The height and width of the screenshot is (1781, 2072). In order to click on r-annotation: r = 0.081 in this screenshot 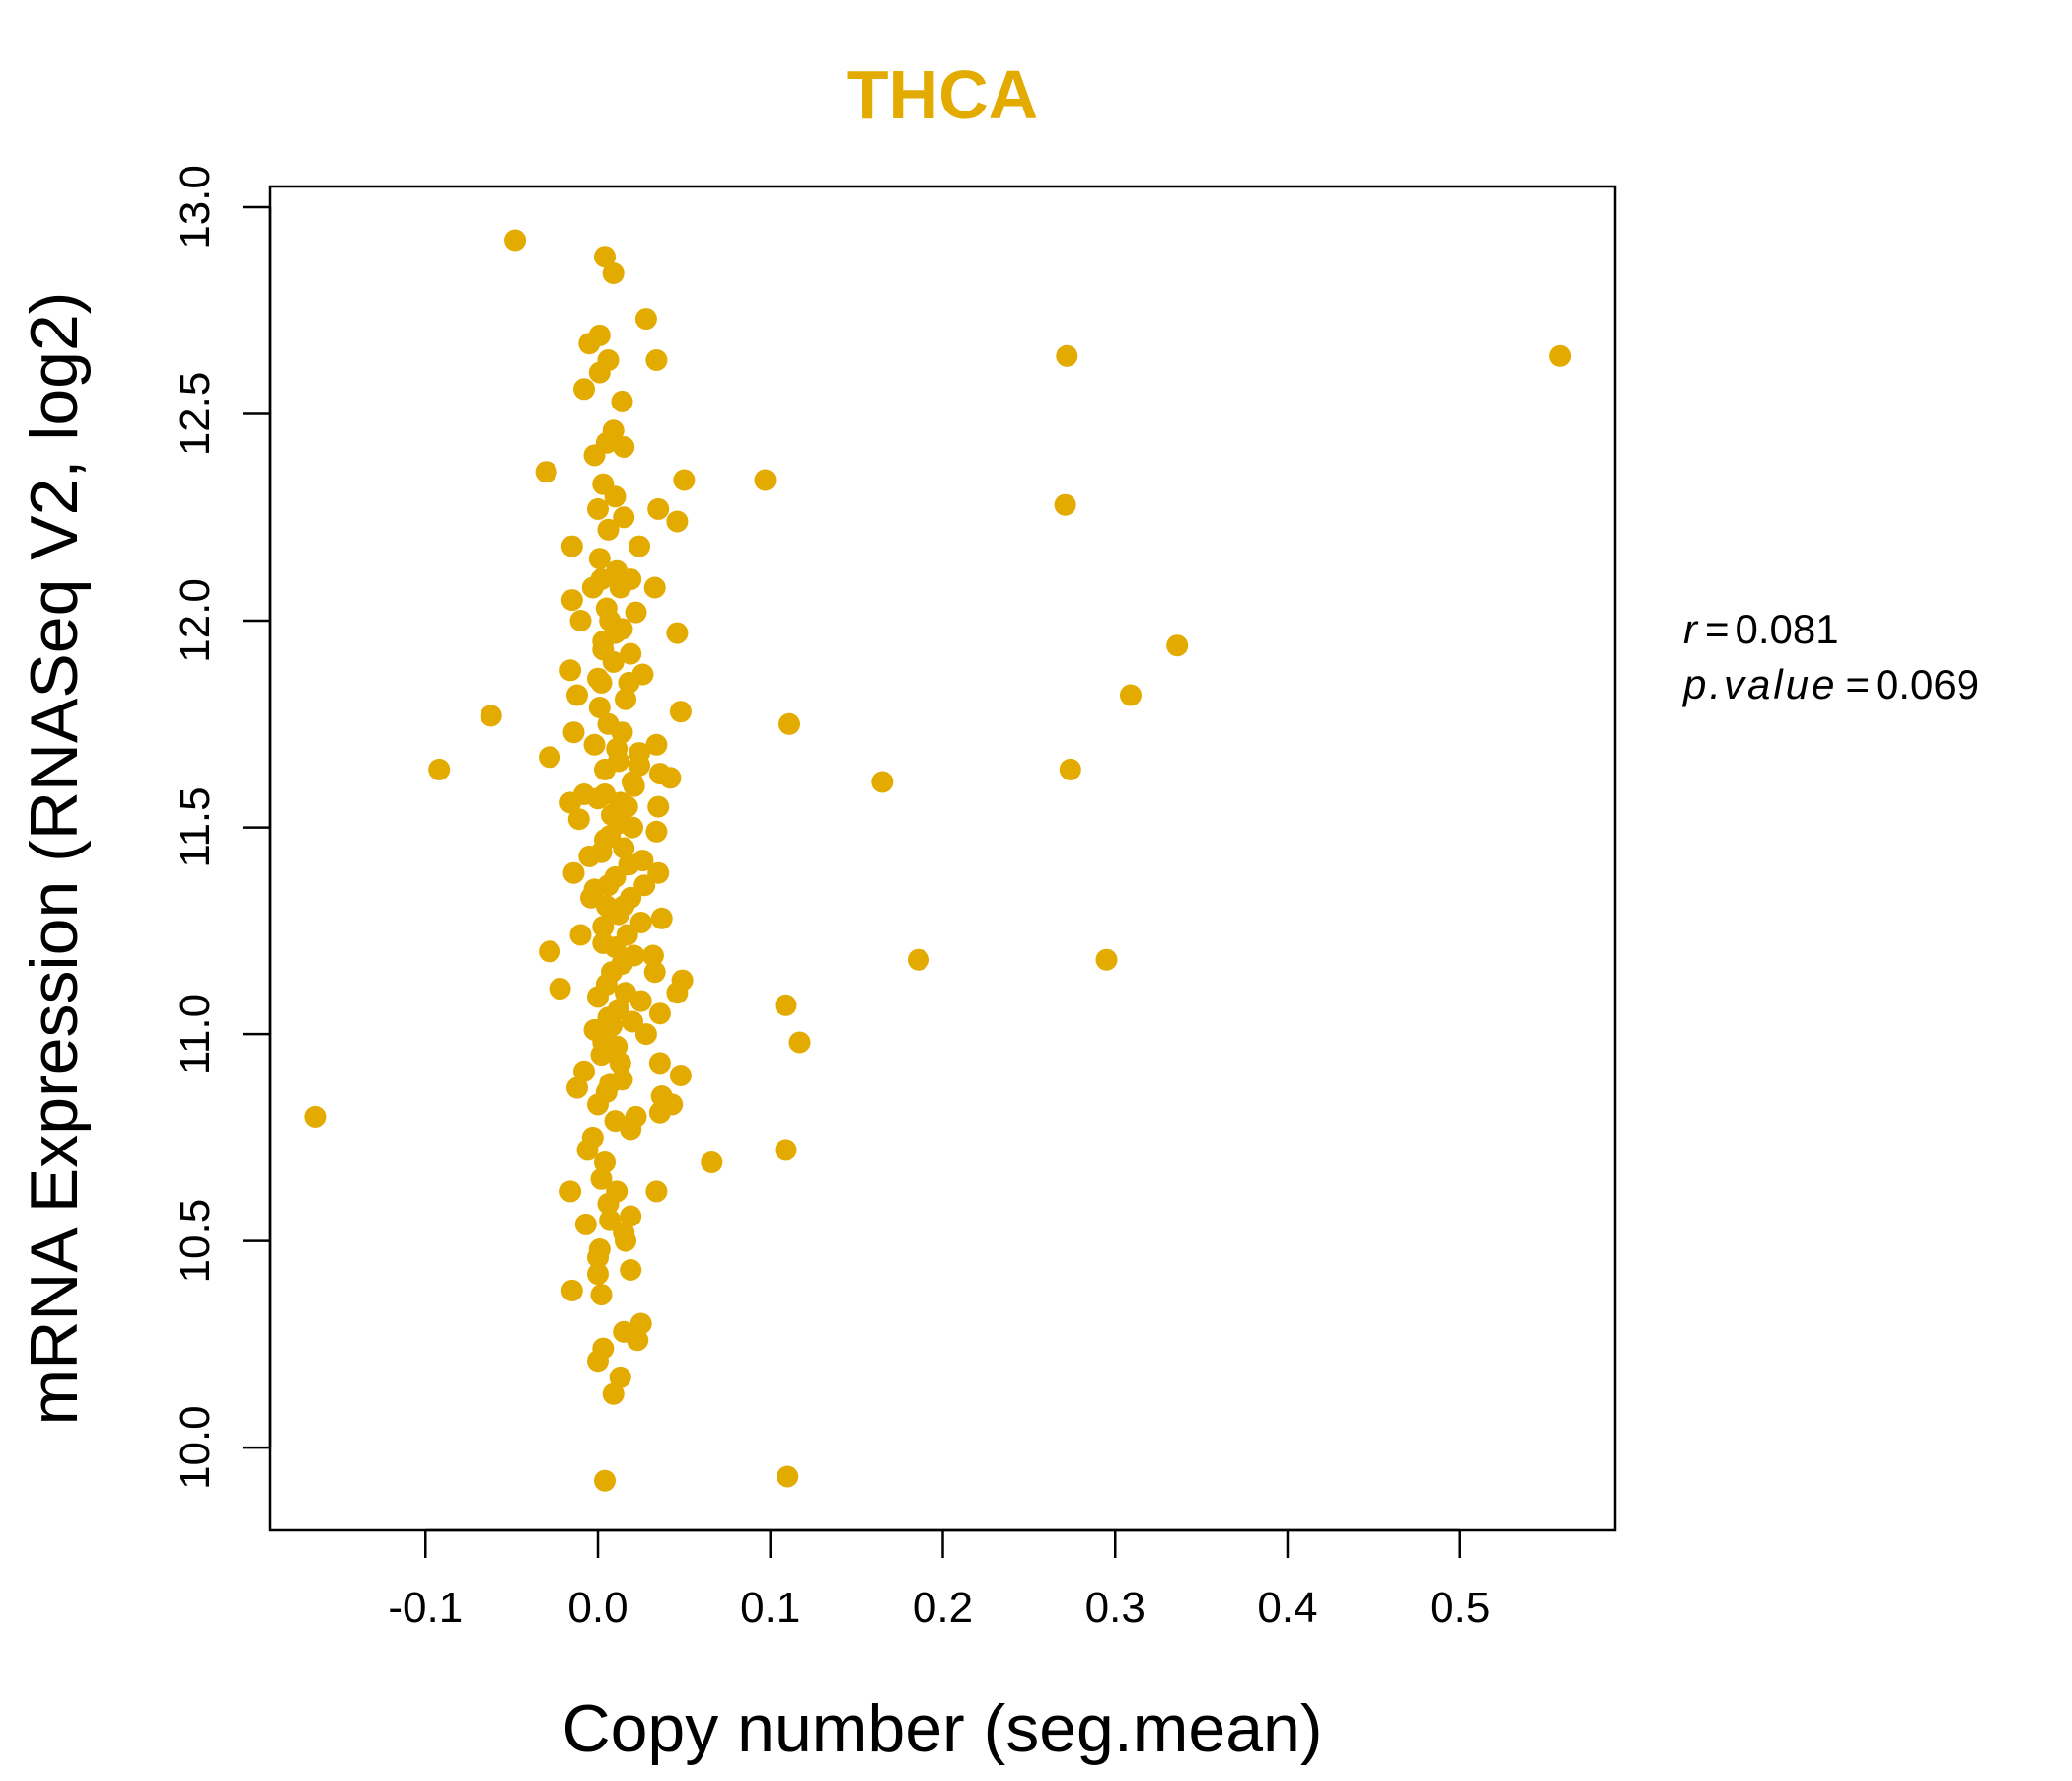, I will do `click(1761, 629)`.